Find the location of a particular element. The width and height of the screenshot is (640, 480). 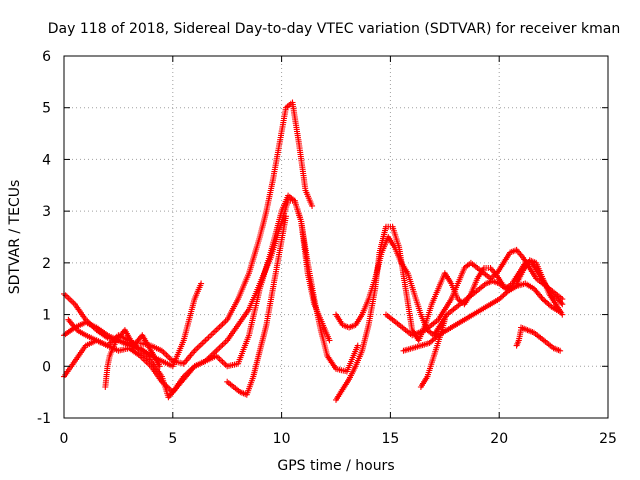

series-track-m is located at coordinates (518, 338).